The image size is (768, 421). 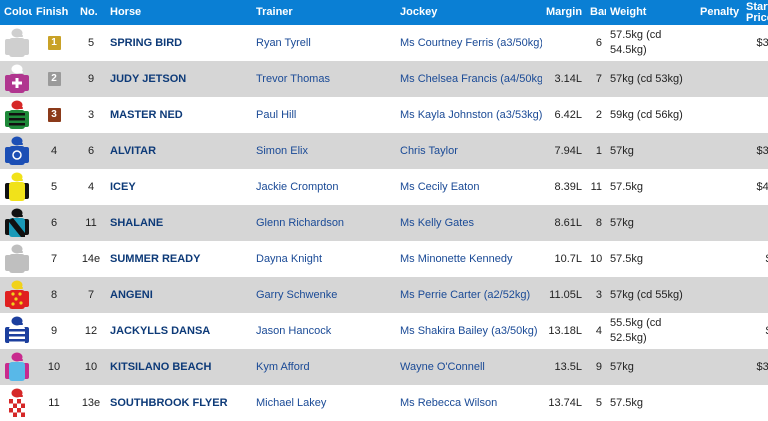 What do you see at coordinates (146, 43) in the screenshot?
I see `horse-name-link: SPRING BIRD` at bounding box center [146, 43].